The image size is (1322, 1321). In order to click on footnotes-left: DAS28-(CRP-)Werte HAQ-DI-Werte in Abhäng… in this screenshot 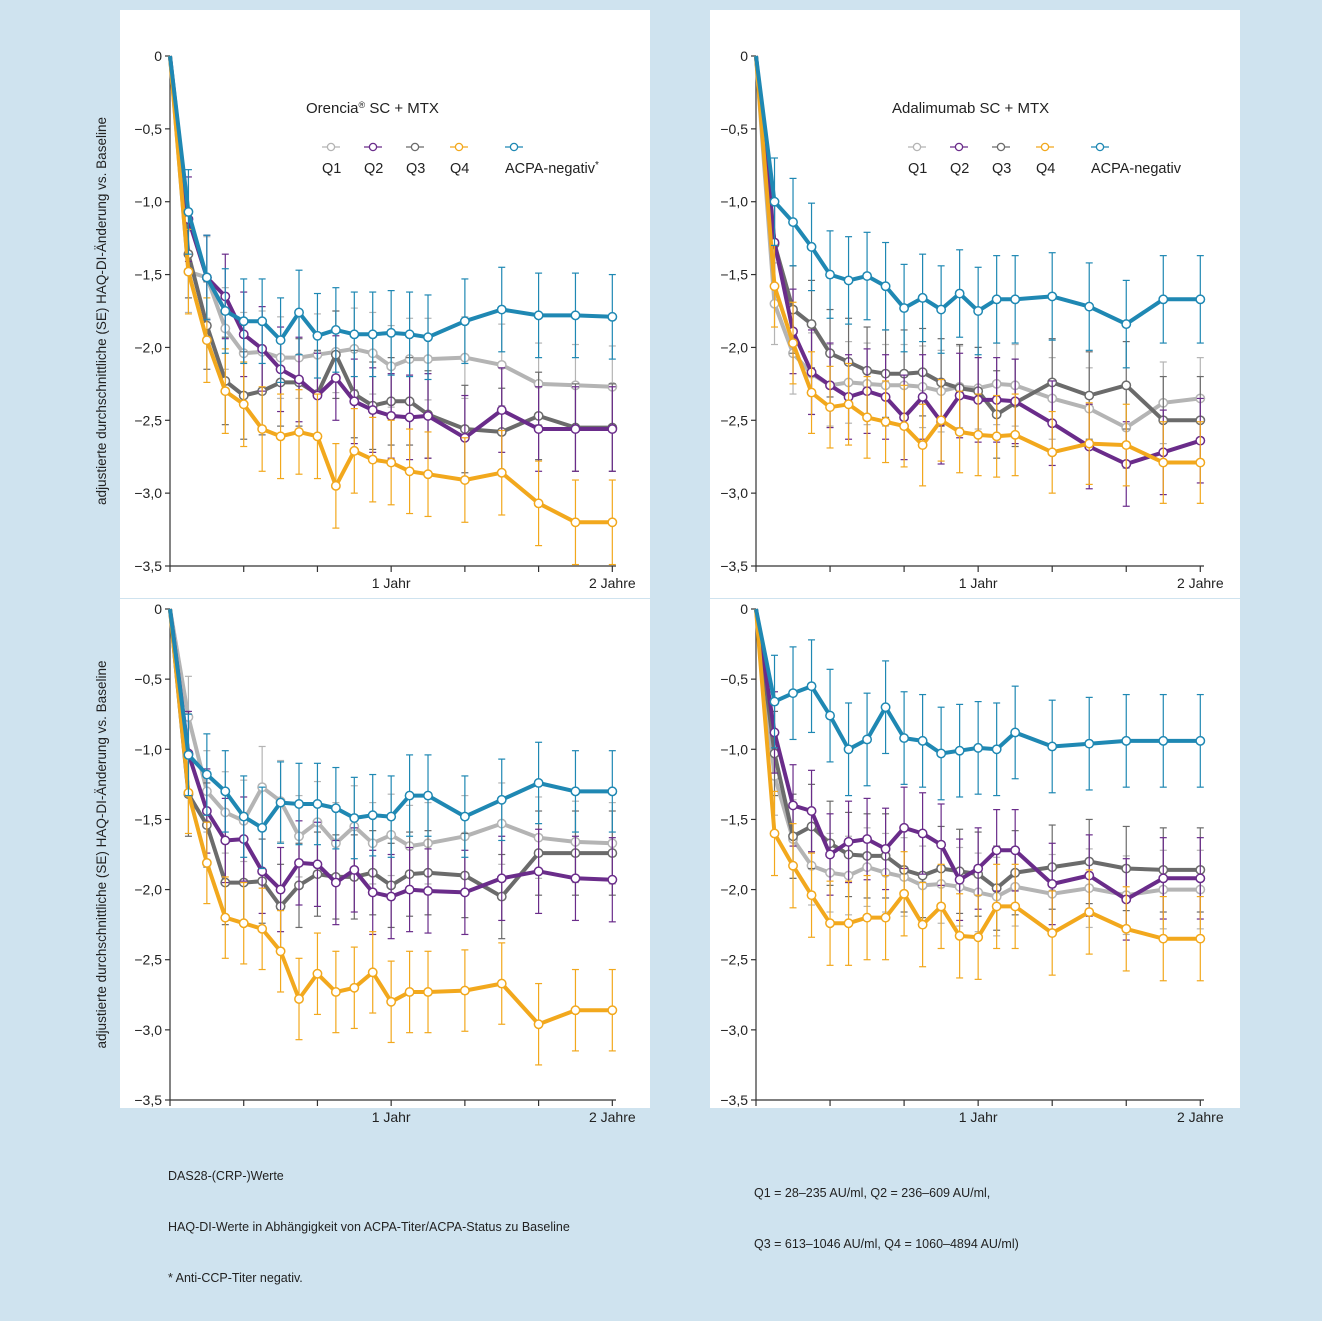, I will do `click(369, 1227)`.